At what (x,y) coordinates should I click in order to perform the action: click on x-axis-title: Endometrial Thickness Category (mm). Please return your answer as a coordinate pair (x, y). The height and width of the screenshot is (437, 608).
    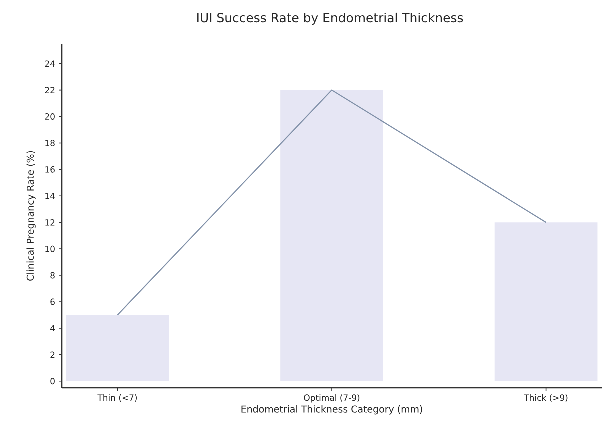
    Looking at the image, I should click on (332, 410).